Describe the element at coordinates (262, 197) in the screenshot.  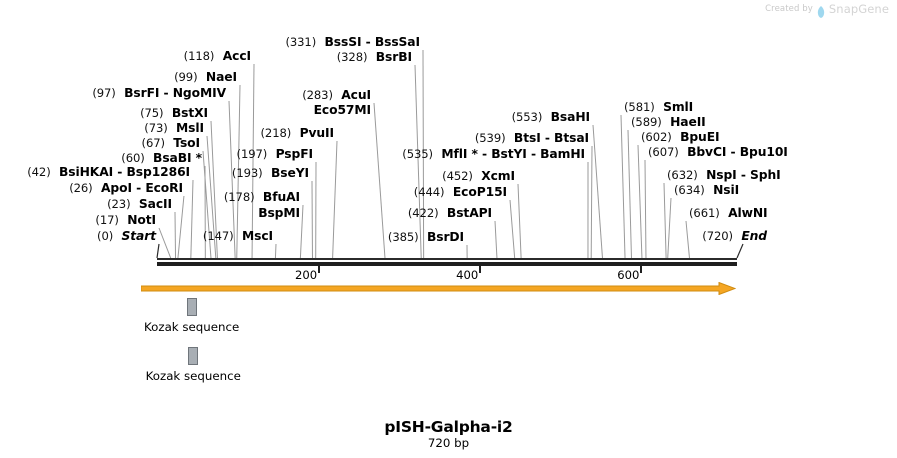
I see `restriction-site-label-bfuai: (178) BfuAI` at that location.